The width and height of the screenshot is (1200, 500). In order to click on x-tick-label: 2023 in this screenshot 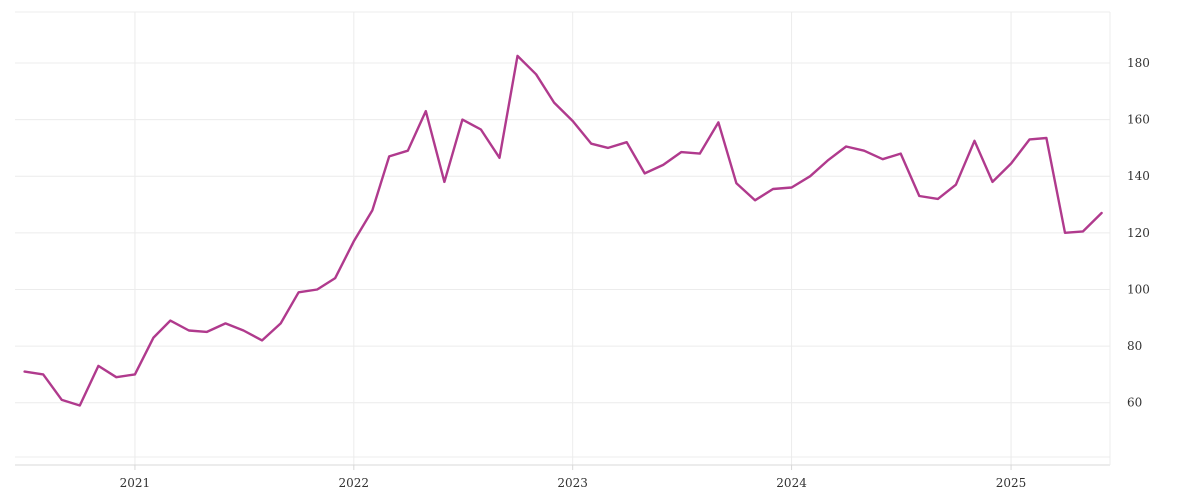, I will do `click(572, 483)`.